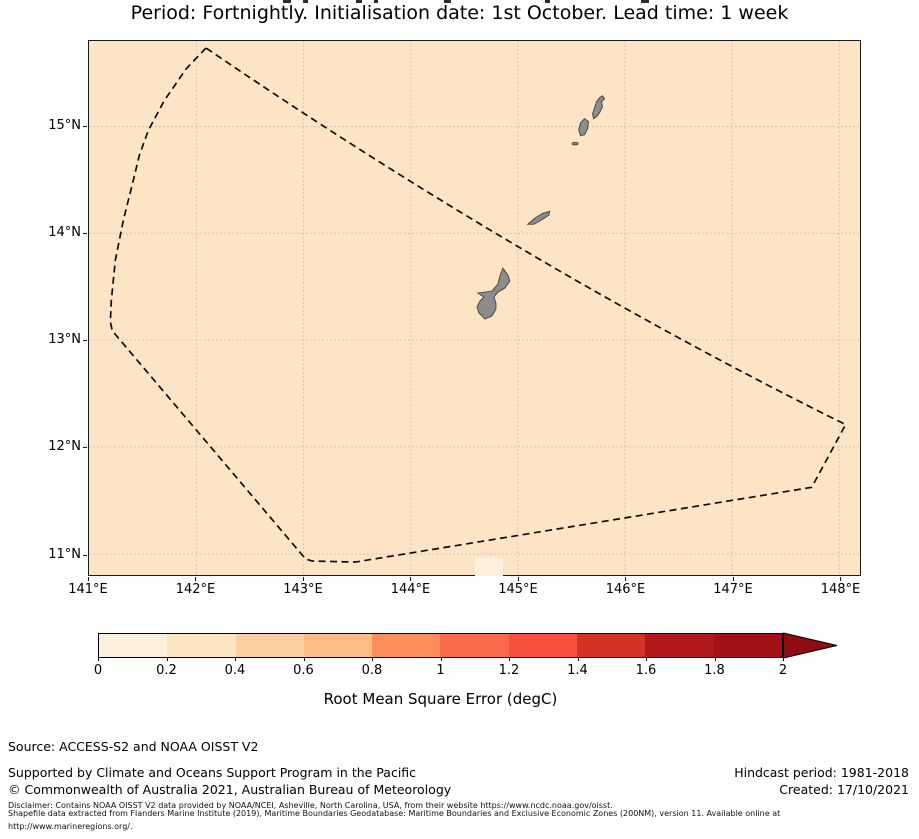 The image size is (919, 839). Describe the element at coordinates (646, 670) in the screenshot. I see `cb-tick-label: 1.6` at that location.